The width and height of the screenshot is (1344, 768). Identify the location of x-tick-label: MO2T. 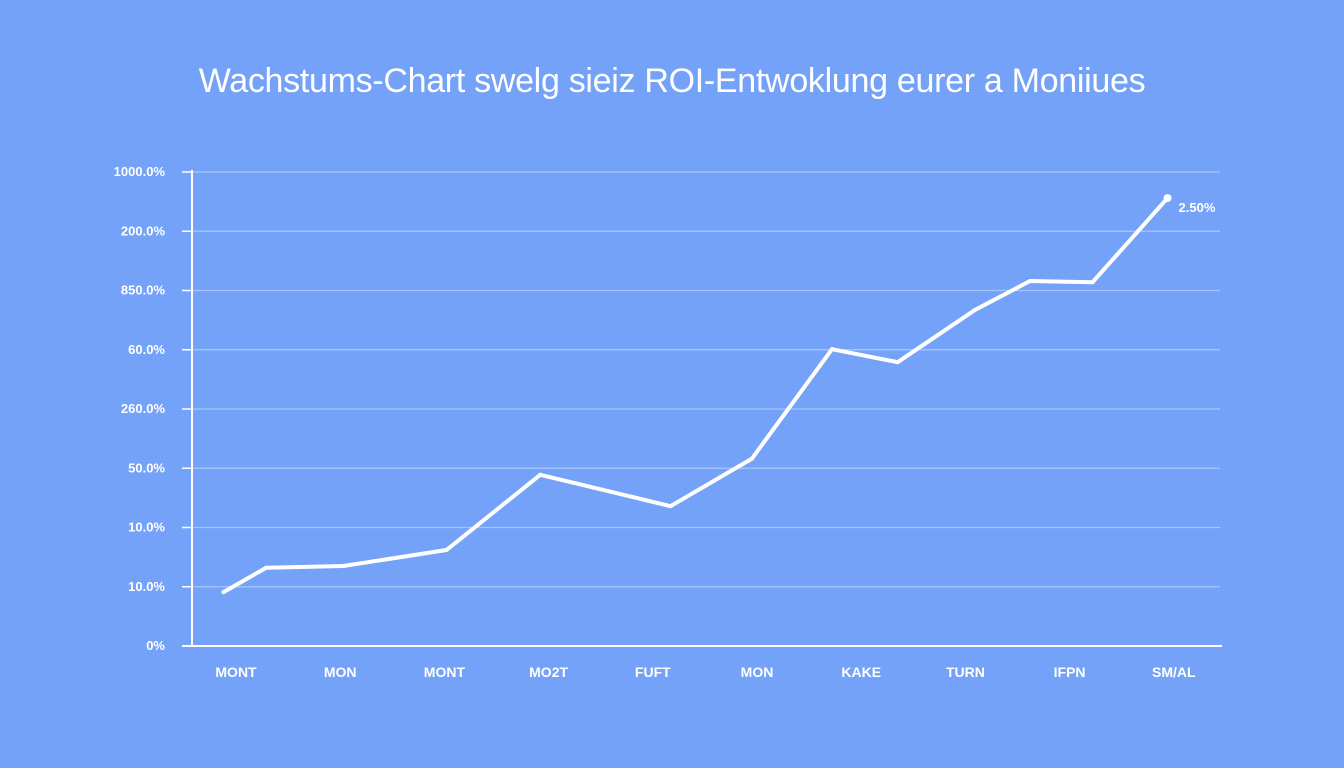
(548, 672).